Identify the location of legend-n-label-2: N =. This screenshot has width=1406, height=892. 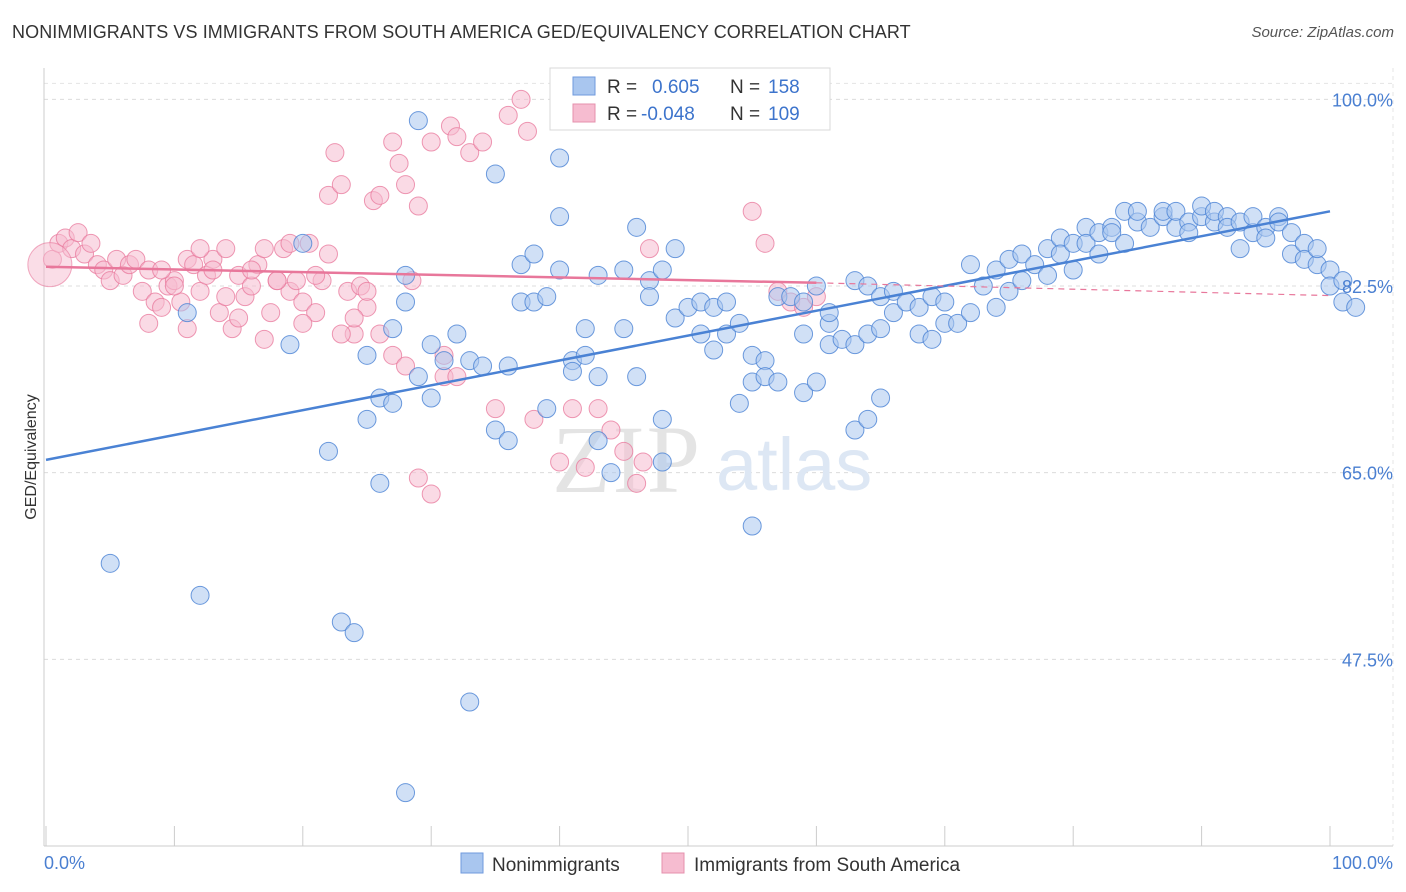
(745, 114).